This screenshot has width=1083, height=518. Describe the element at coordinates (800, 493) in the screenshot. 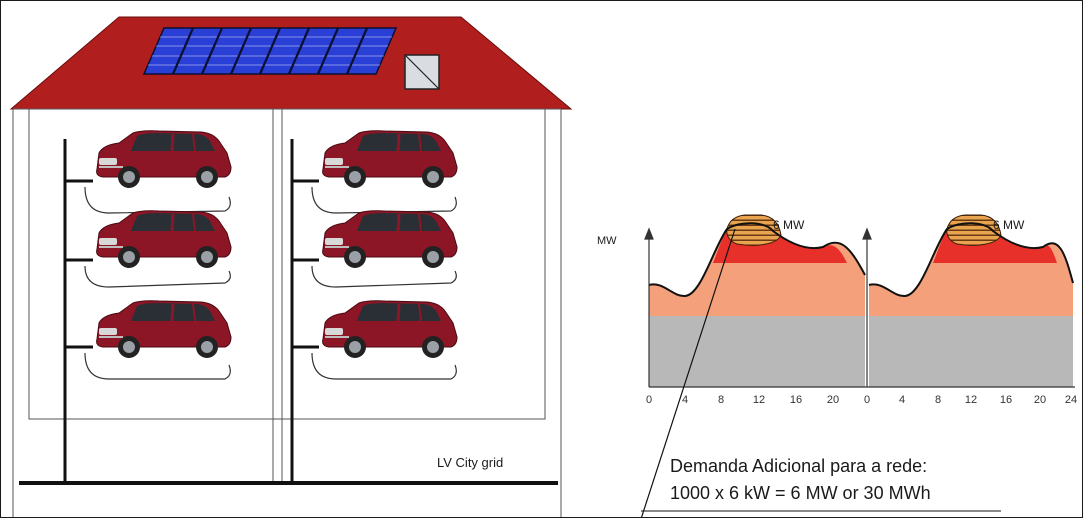

I see `additional-demand-formula: 1000 x 6 kW = 6 MW or 30 MWh` at that location.